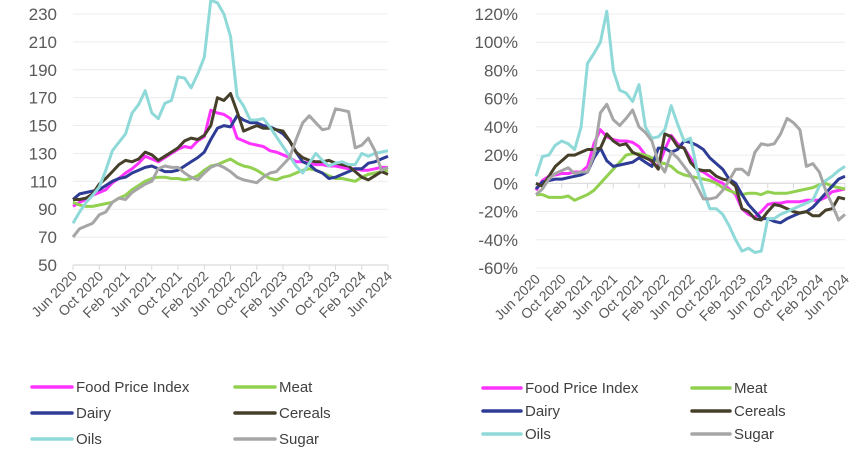  Describe the element at coordinates (43, 42) in the screenshot. I see `y-tick-label: 210` at that location.